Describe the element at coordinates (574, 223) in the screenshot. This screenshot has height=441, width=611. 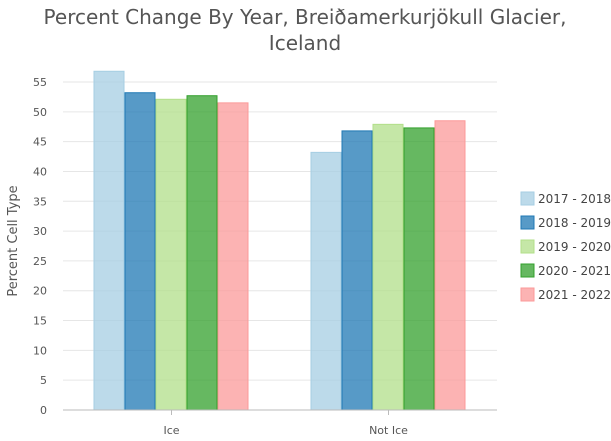
I see `legend-label: 2018 - 2019` at that location.